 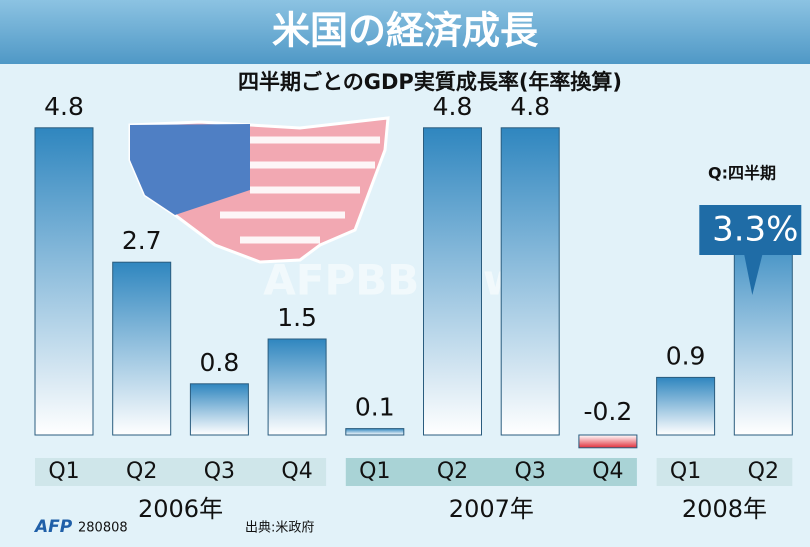 I want to click on value-label: 0.1, so click(x=375, y=407).